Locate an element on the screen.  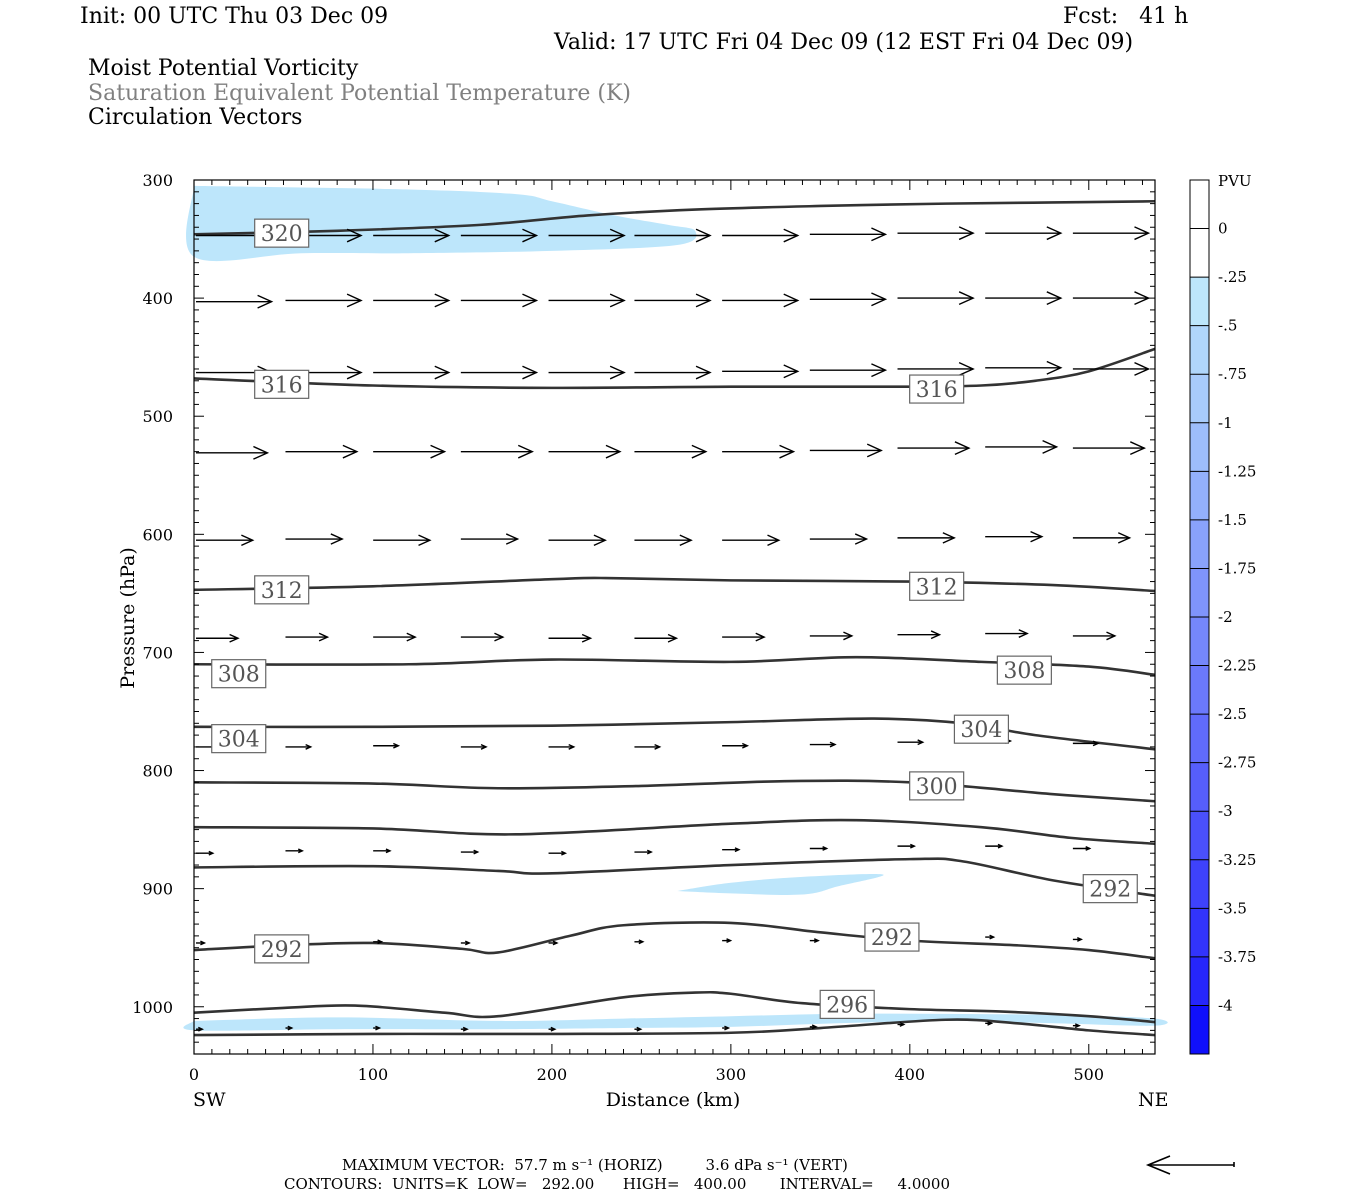
colorbar-label: -1.5 is located at coordinates (1232, 520).